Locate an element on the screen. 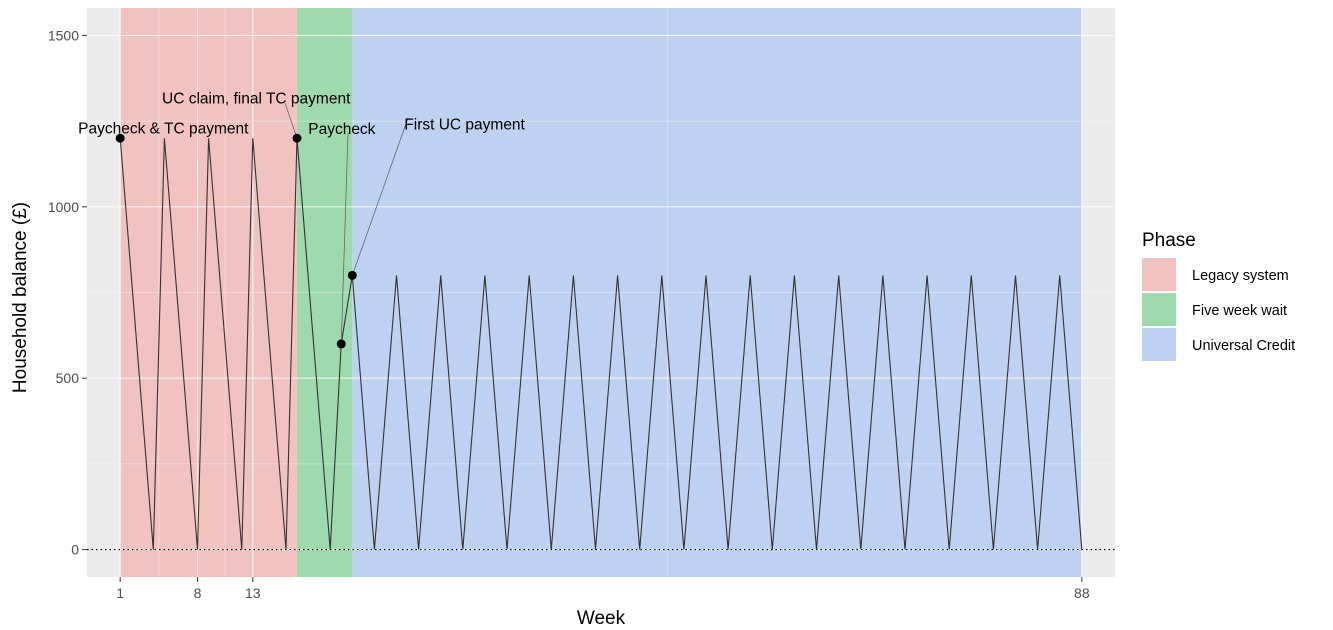  legend-label-1: Five week wait is located at coordinates (1239, 311).